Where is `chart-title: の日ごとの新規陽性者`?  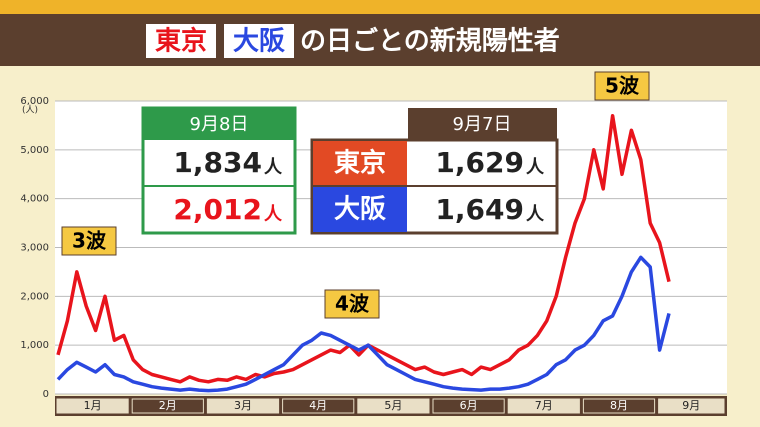
chart-title: の日ごとの新規陽性者 is located at coordinates (430, 41).